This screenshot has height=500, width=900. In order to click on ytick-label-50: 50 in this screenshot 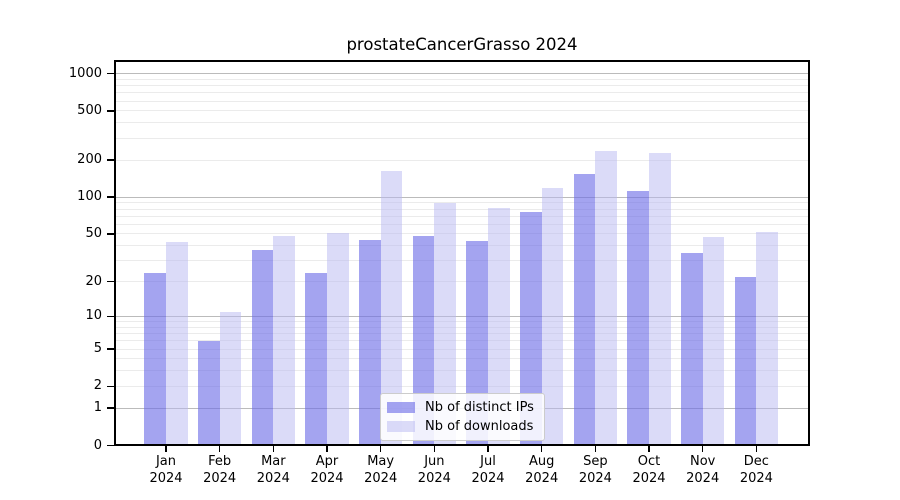, I will do `click(93, 233)`.